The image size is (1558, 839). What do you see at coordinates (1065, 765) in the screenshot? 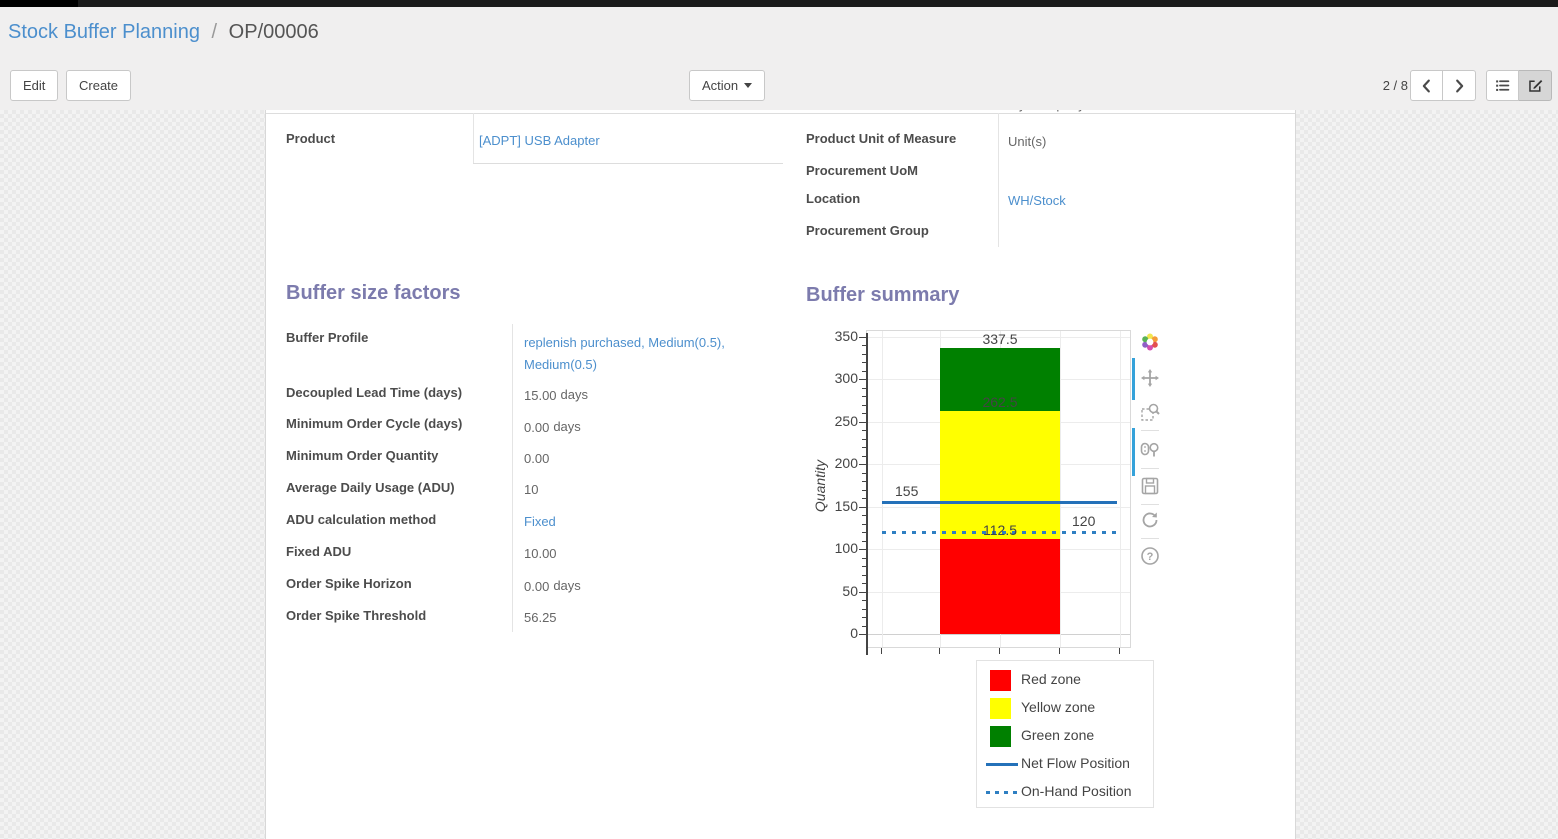
I see `legend-item-net-flow: Net Flow Position` at bounding box center [1065, 765].